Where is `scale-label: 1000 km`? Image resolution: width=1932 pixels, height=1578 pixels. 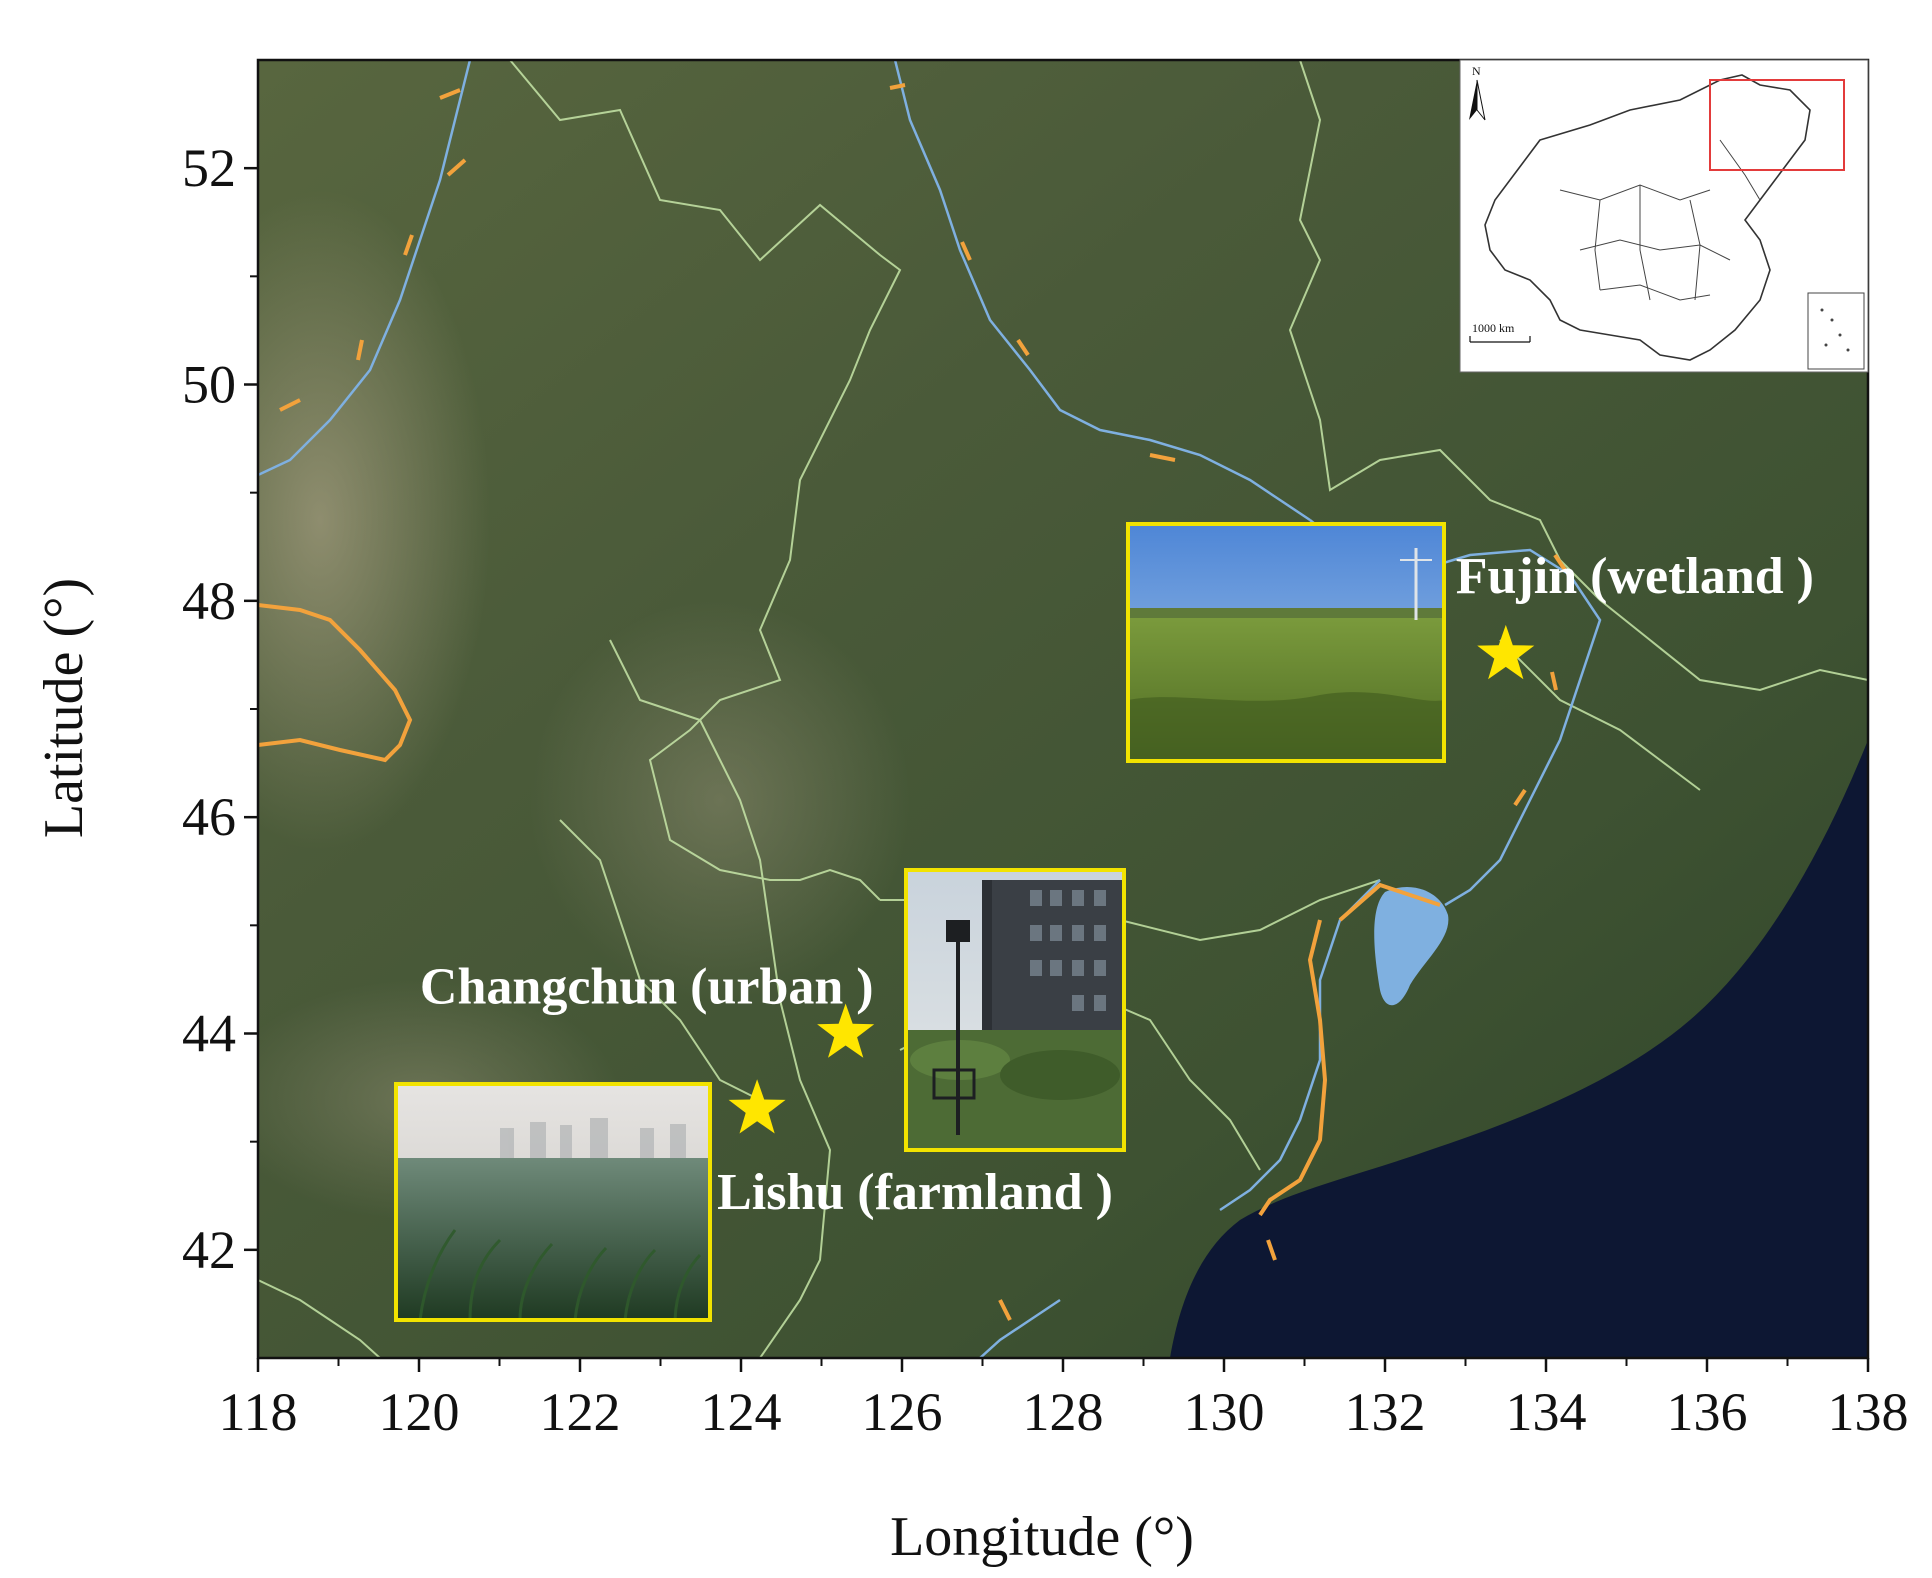
scale-label: 1000 km is located at coordinates (1493, 328).